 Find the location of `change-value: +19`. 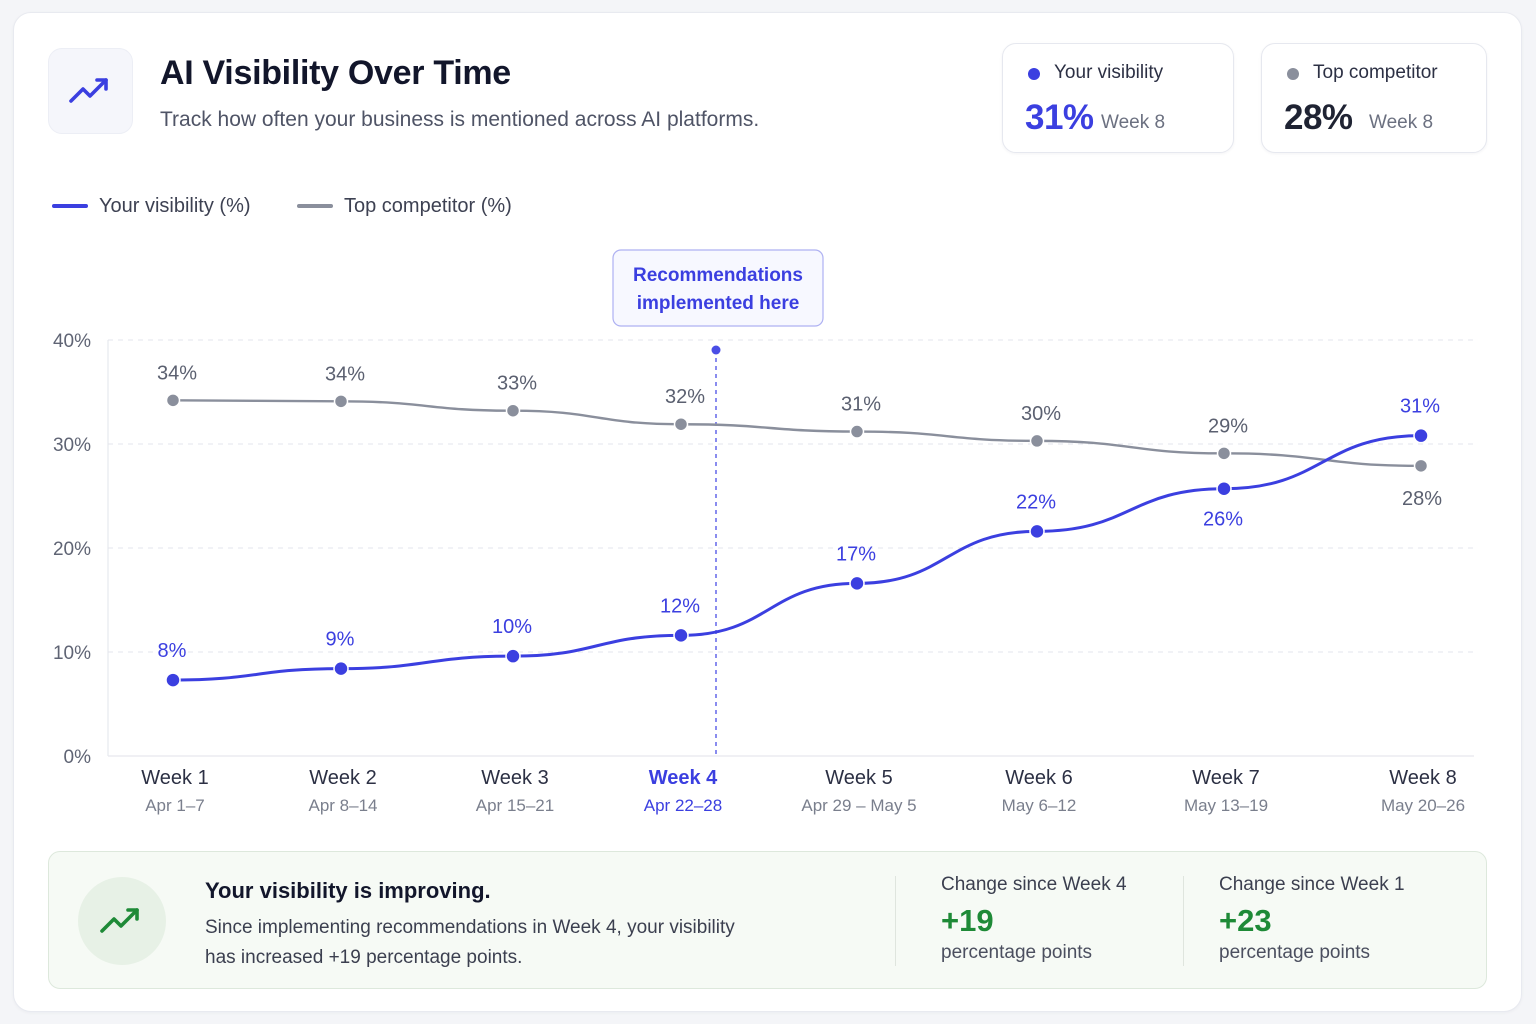

change-value: +19 is located at coordinates (967, 920).